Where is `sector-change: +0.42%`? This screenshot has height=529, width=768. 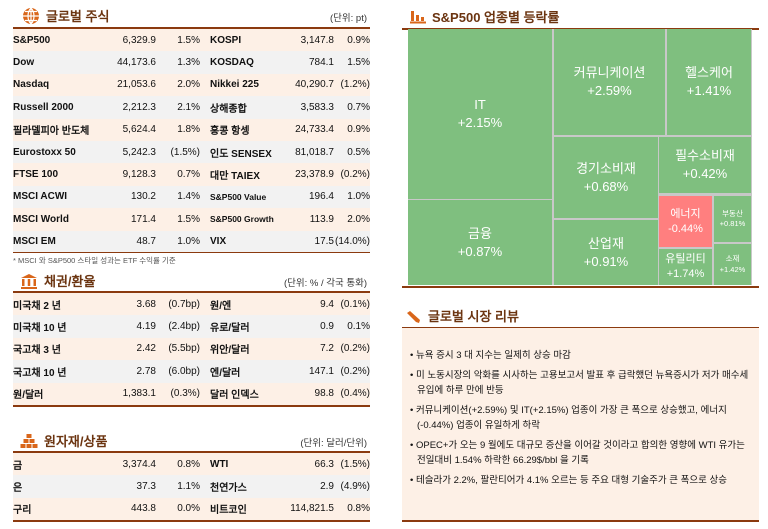
sector-change: +0.42% is located at coordinates (705, 173).